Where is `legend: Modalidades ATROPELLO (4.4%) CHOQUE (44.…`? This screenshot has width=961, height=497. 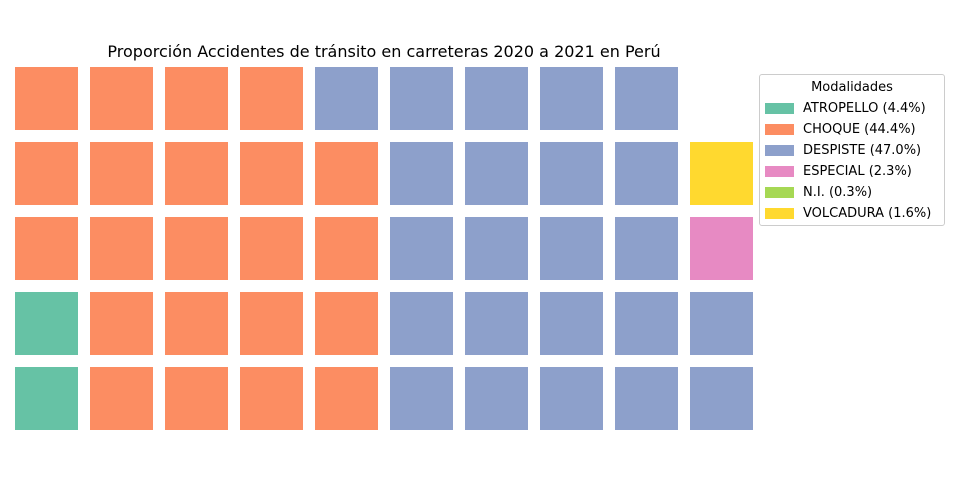
legend: Modalidades ATROPELLO (4.4%) CHOQUE (44.… is located at coordinates (852, 150).